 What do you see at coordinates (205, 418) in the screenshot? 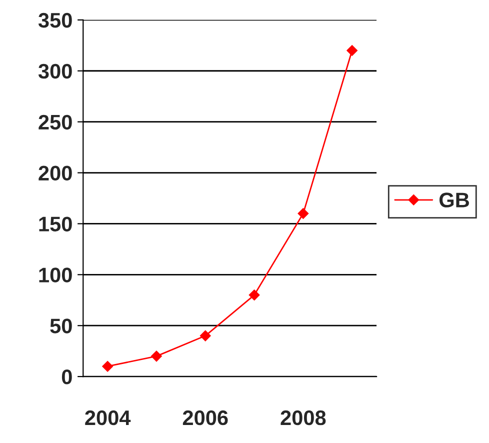
I see `x-tick-label: 2006` at bounding box center [205, 418].